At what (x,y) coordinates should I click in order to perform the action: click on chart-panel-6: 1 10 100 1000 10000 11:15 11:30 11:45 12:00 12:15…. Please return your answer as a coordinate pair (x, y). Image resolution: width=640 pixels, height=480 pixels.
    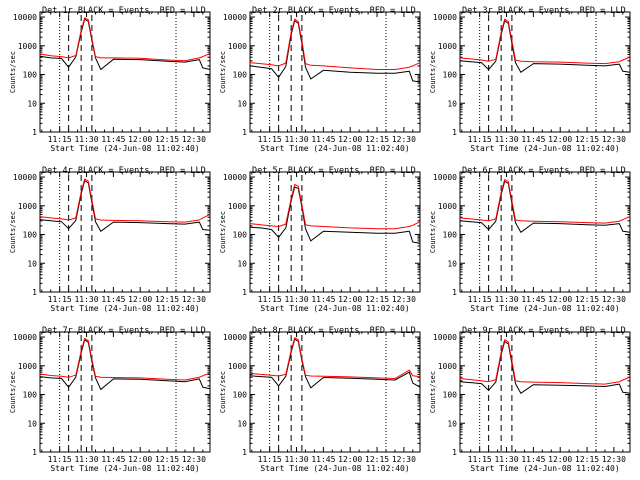
    Looking at the image, I should click on (530, 239).